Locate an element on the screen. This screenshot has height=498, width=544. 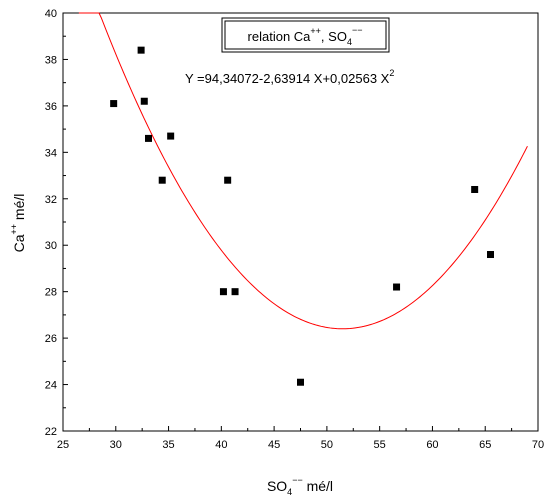
legend-inner-box is located at coordinates (305, 35).